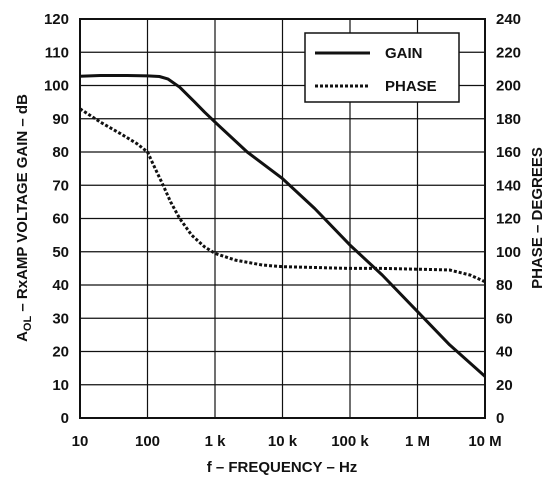 The height and width of the screenshot is (484, 549). Describe the element at coordinates (504, 285) in the screenshot. I see `y2-tick-label: 80` at that location.